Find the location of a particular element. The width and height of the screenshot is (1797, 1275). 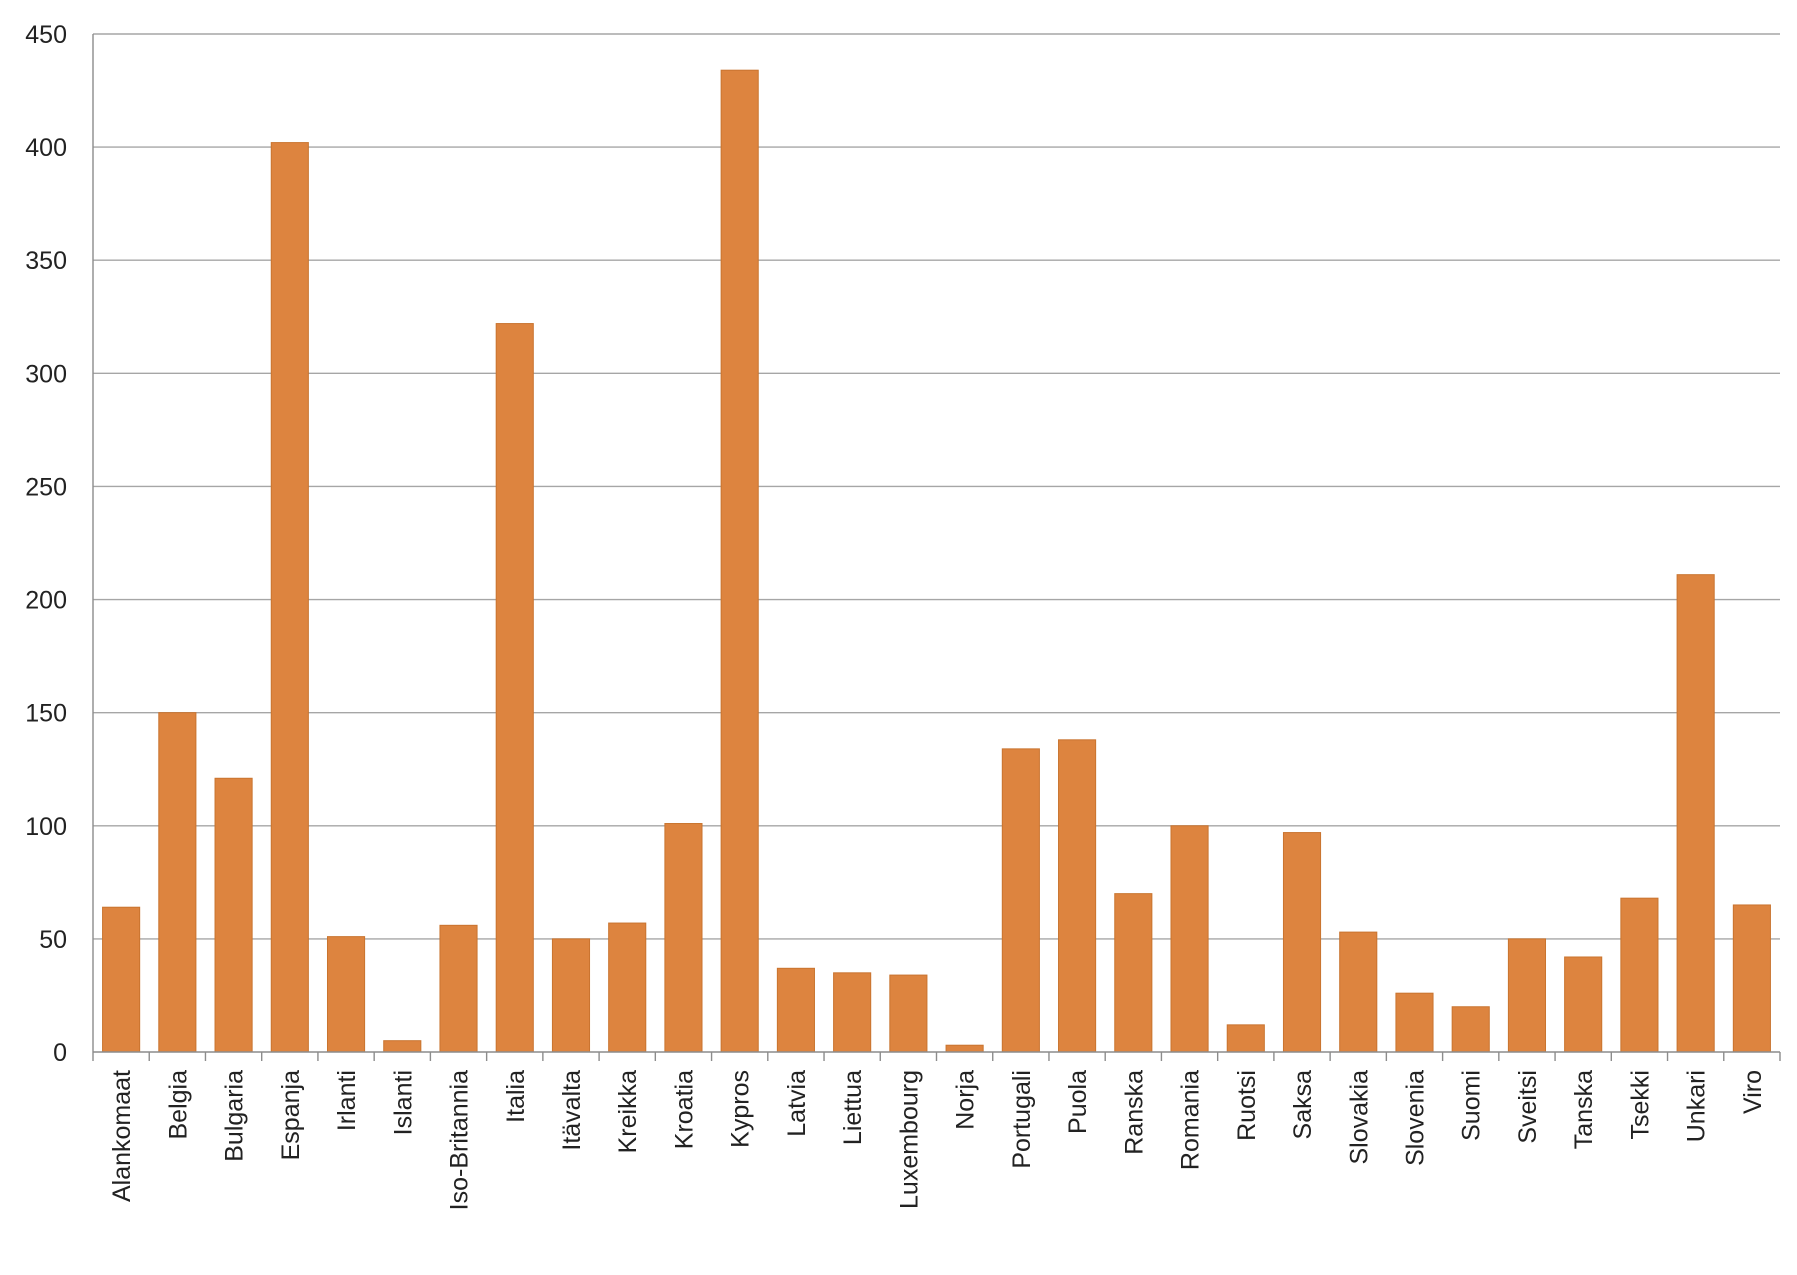

x-tick-label: Irlanti is located at coordinates (347, 1100).